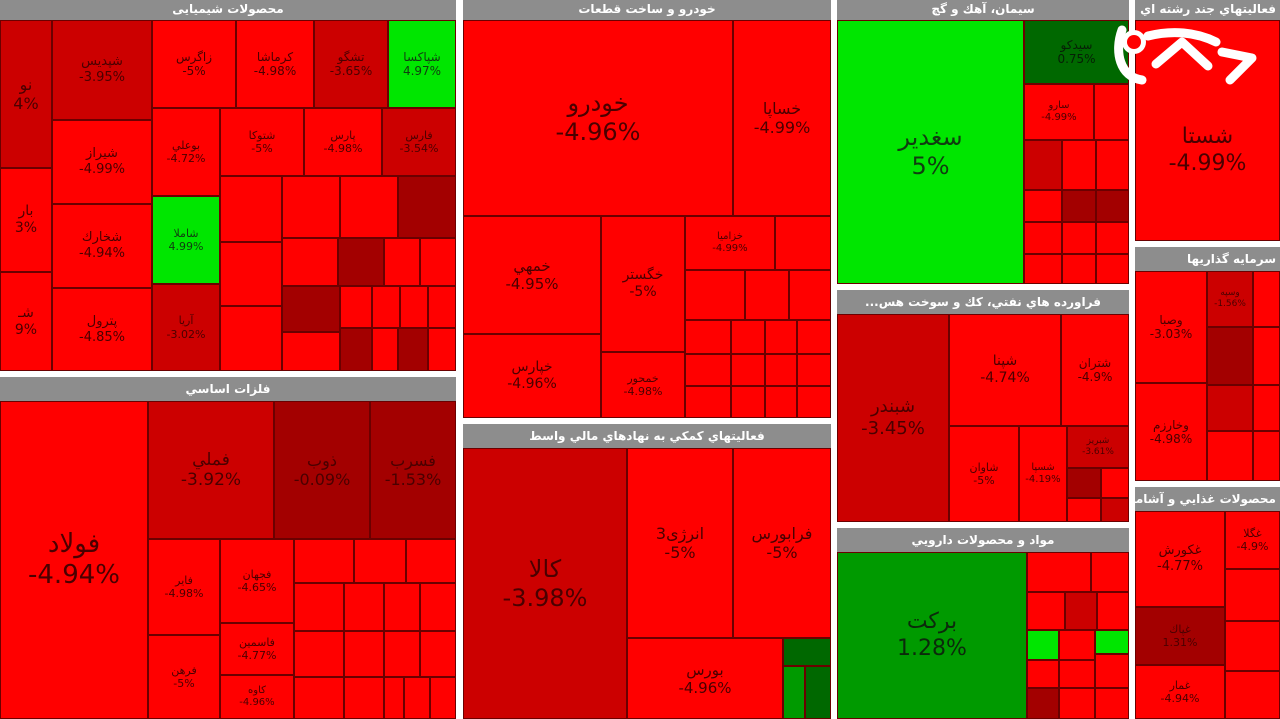 Image resolution: width=1280 pixels, height=719 pixels. What do you see at coordinates (184, 587) in the screenshot?
I see `tile: فاير -4.98%` at bounding box center [184, 587].